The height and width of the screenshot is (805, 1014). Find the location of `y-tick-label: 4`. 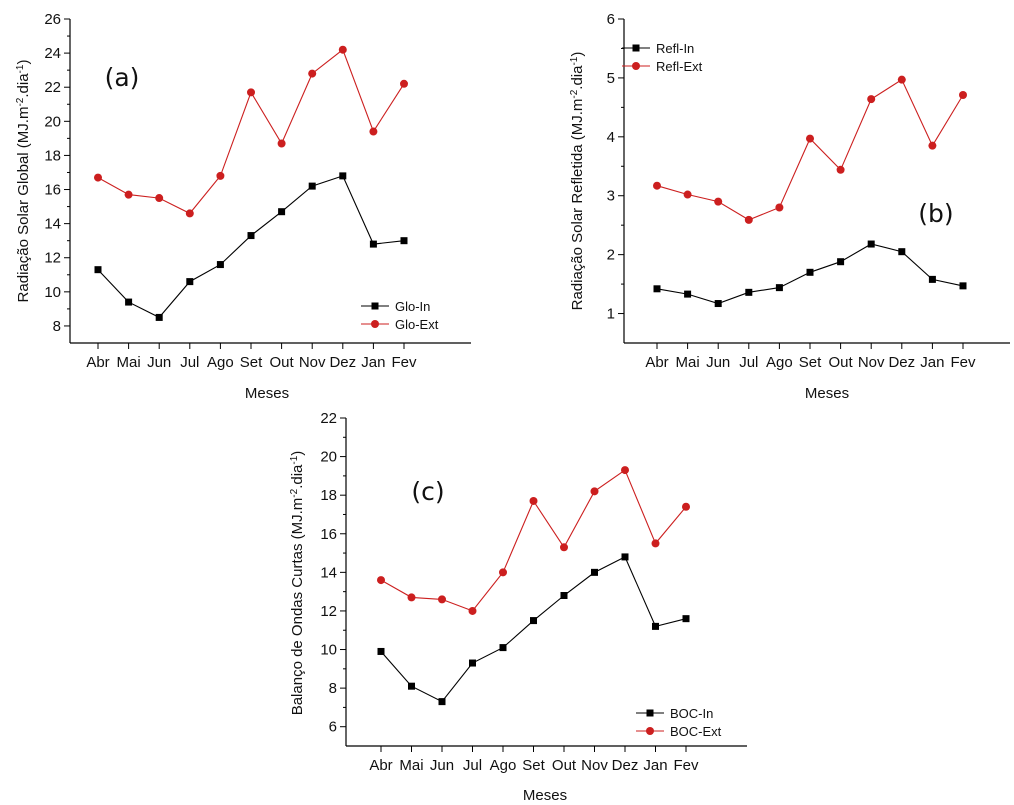

y-tick-label: 4 is located at coordinates (611, 137).